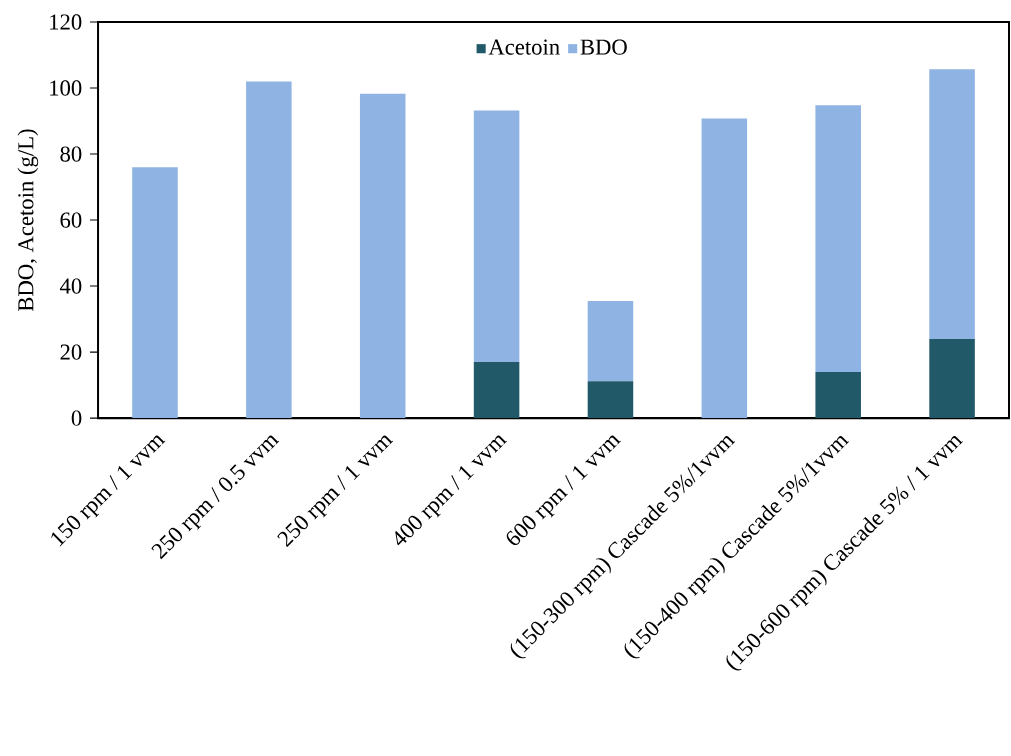 Image resolution: width=1011 pixels, height=756 pixels. Describe the element at coordinates (71, 352) in the screenshot. I see `y-tick-label: 20` at that location.